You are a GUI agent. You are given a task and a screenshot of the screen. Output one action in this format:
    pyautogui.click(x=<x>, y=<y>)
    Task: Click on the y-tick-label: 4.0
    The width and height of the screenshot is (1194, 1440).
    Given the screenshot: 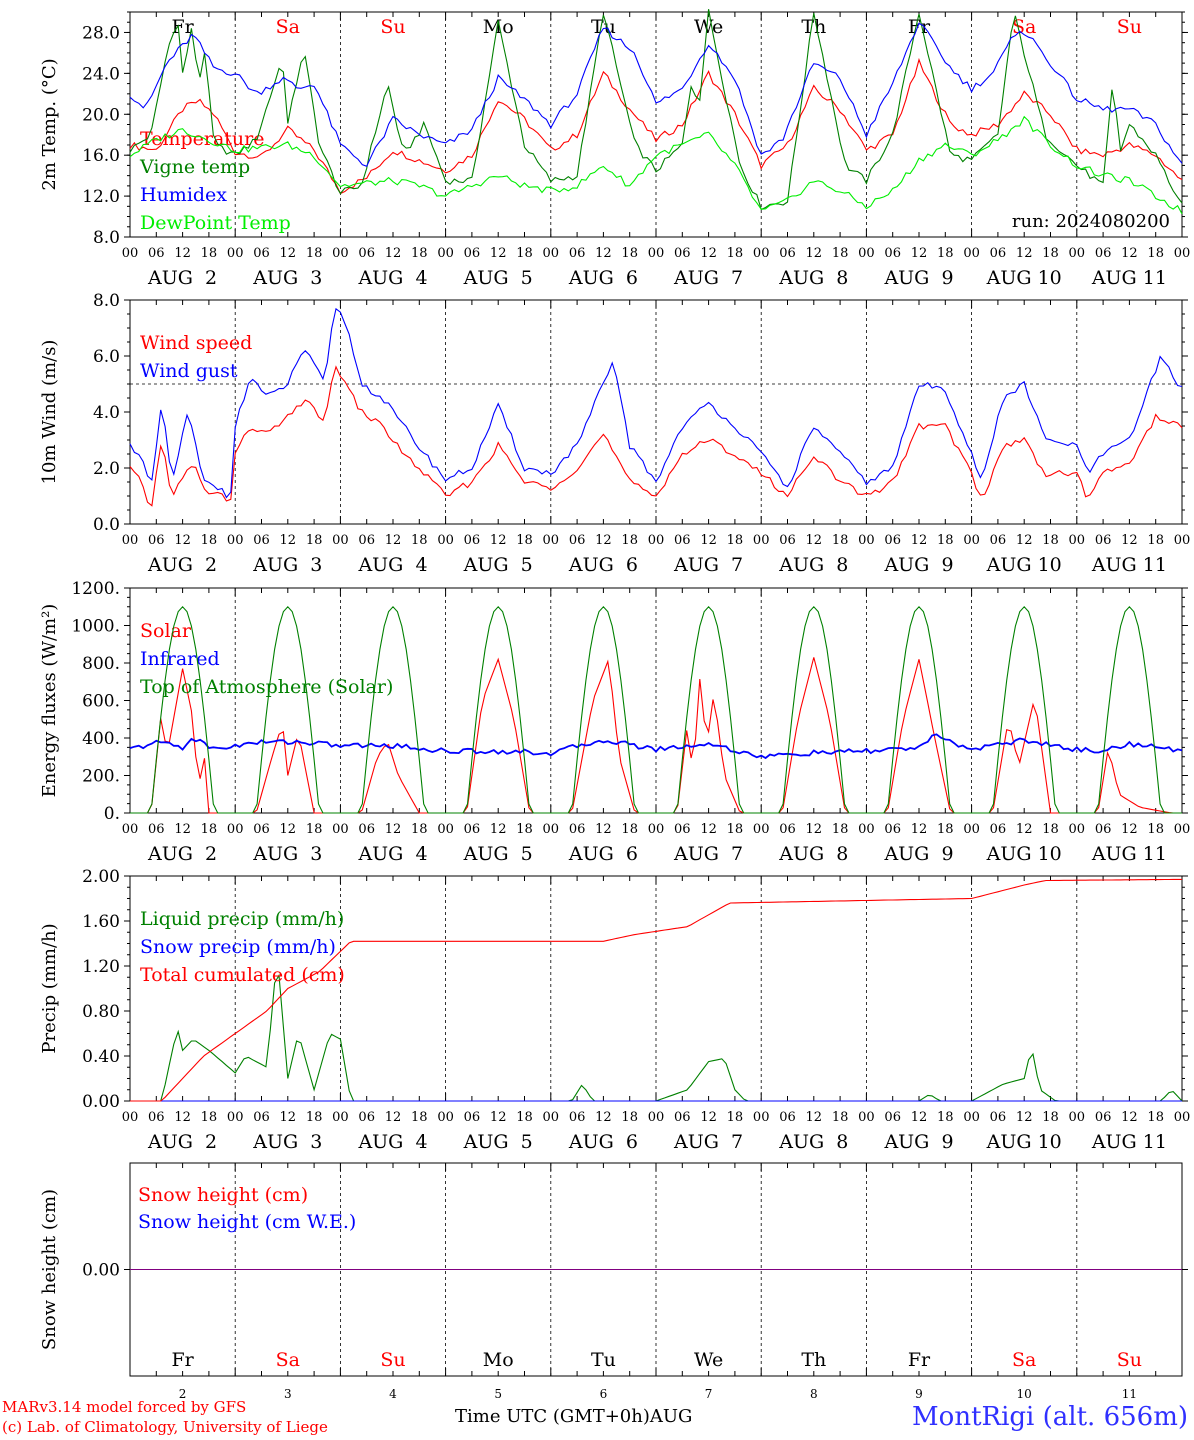 What is the action you would take?
    pyautogui.click(x=106, y=413)
    